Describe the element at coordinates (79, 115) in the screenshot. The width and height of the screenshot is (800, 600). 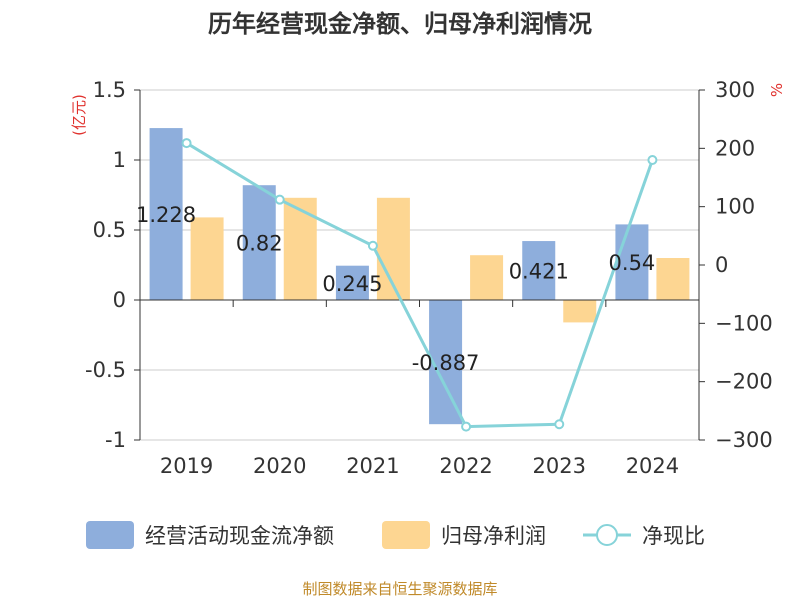
I see `left-axis-unit: (亿元)` at that location.